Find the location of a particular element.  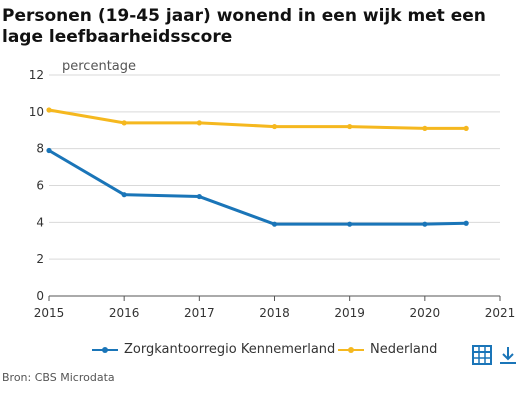

source-note: Bron: CBS Microdata is located at coordinates (58, 377).